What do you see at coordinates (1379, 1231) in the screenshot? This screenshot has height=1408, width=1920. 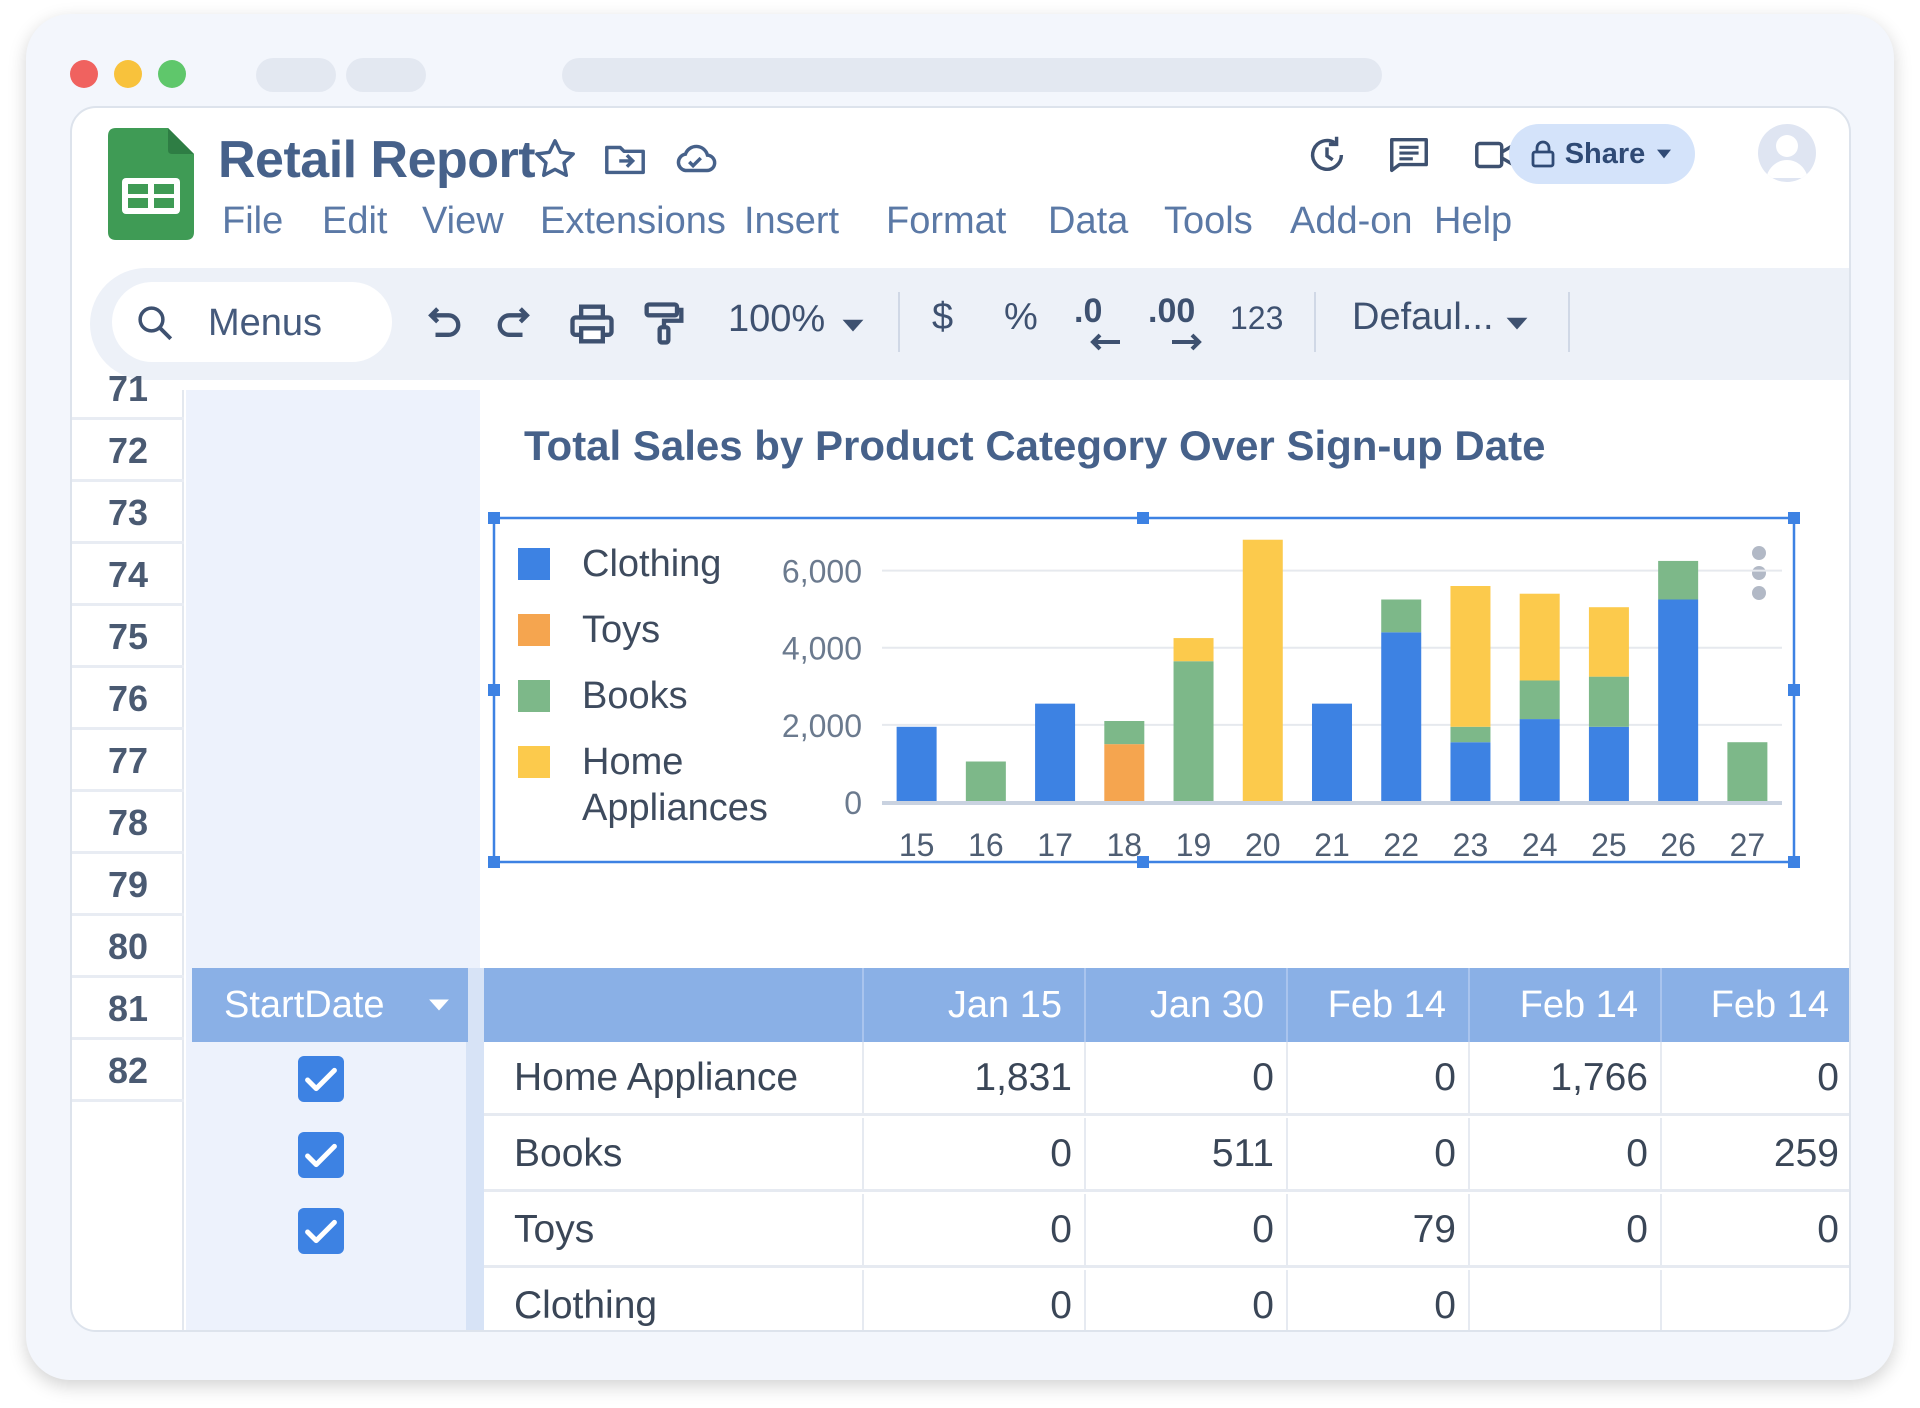 I see `value-cell: 79` at bounding box center [1379, 1231].